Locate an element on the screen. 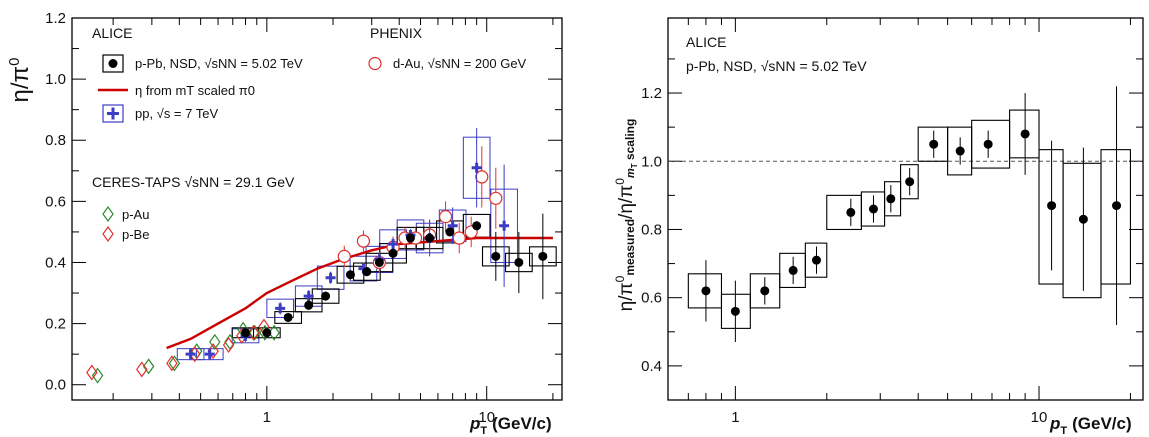  legend-pp-marker is located at coordinates (113, 113).